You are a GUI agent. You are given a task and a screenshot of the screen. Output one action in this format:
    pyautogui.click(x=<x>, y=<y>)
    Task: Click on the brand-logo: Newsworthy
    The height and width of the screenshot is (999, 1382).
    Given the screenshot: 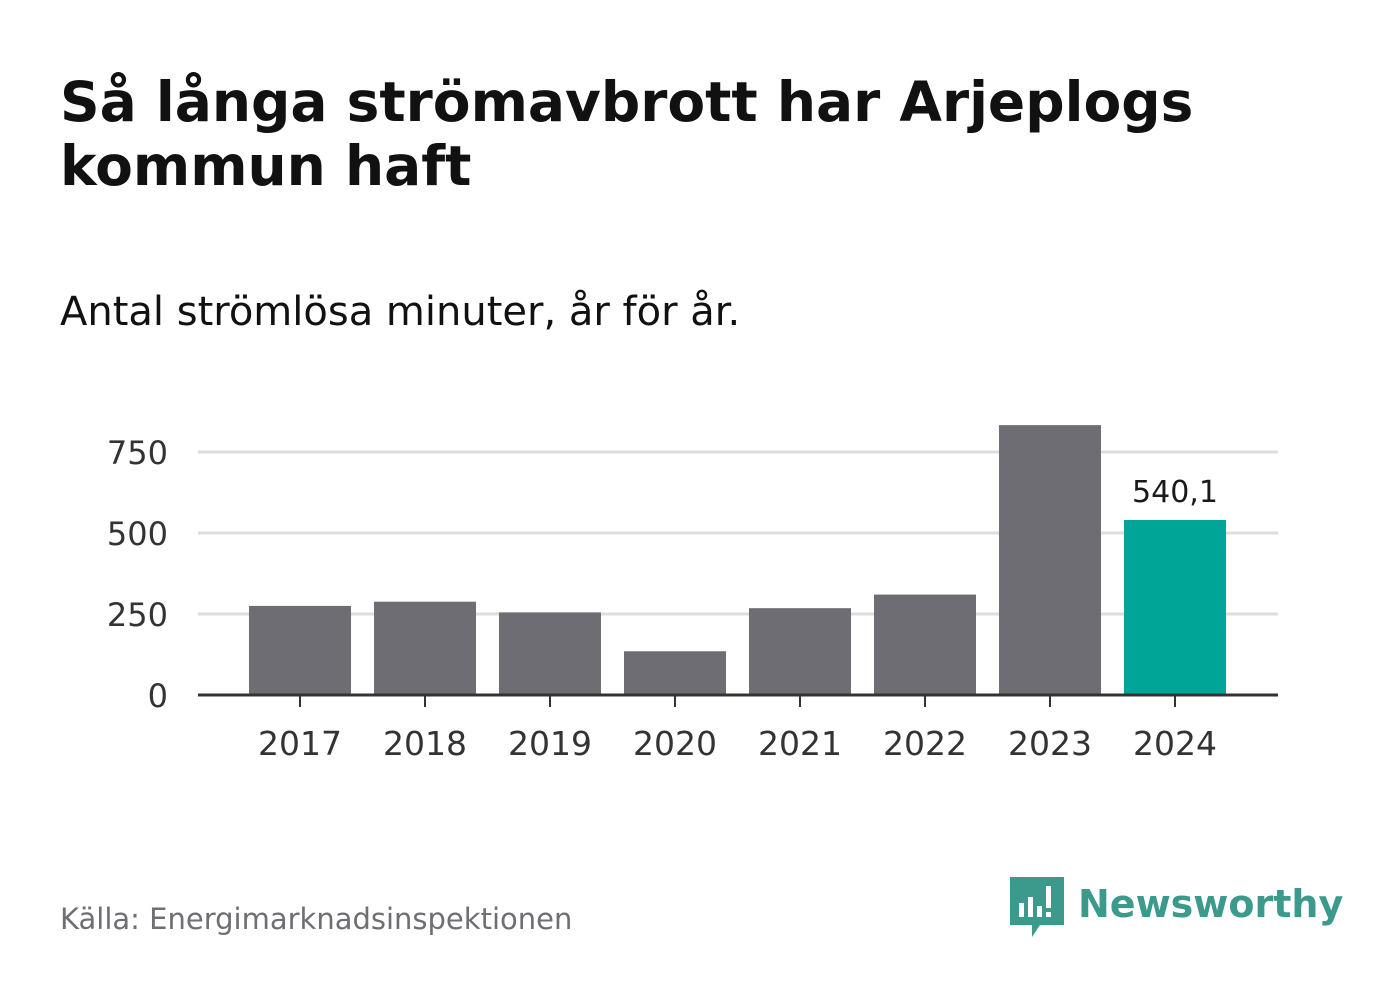 What is the action you would take?
    pyautogui.click(x=1176, y=909)
    